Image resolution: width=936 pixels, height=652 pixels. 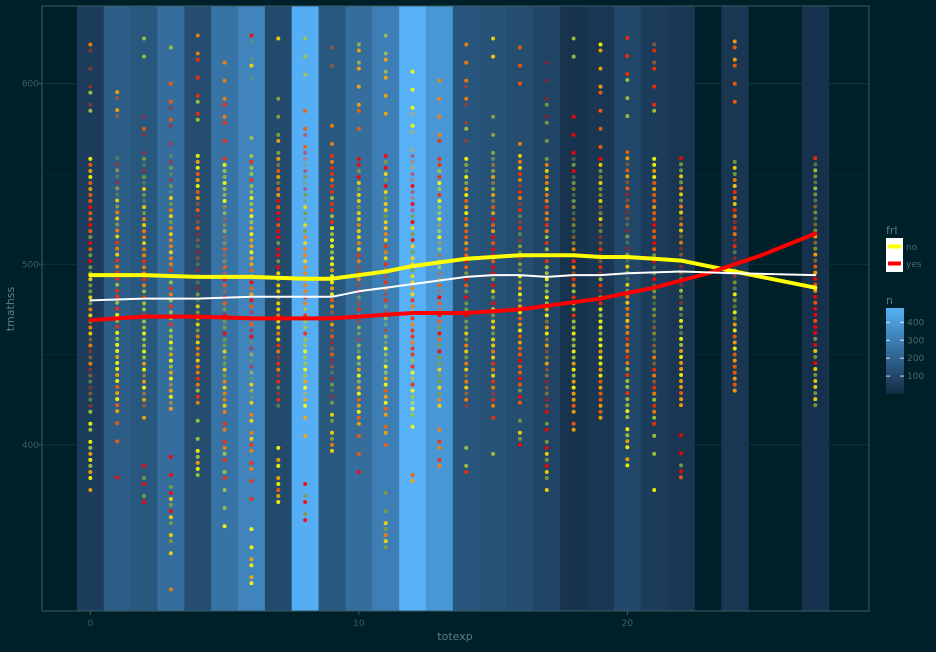 What do you see at coordinates (198, 308) in the screenshot?
I see `count-tile` at bounding box center [198, 308].